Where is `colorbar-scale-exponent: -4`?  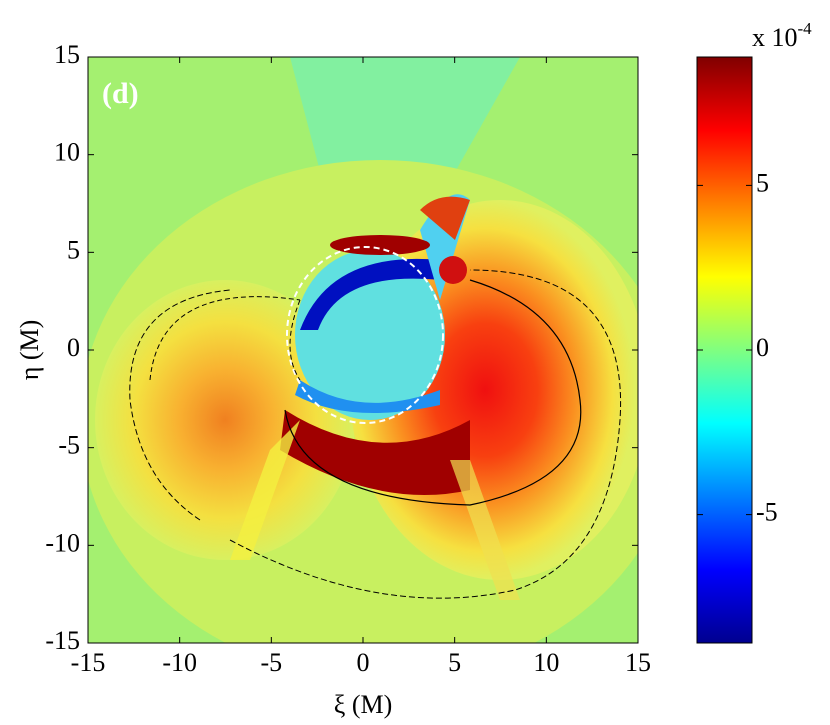
colorbar-scale-exponent: -4 is located at coordinates (805, 28).